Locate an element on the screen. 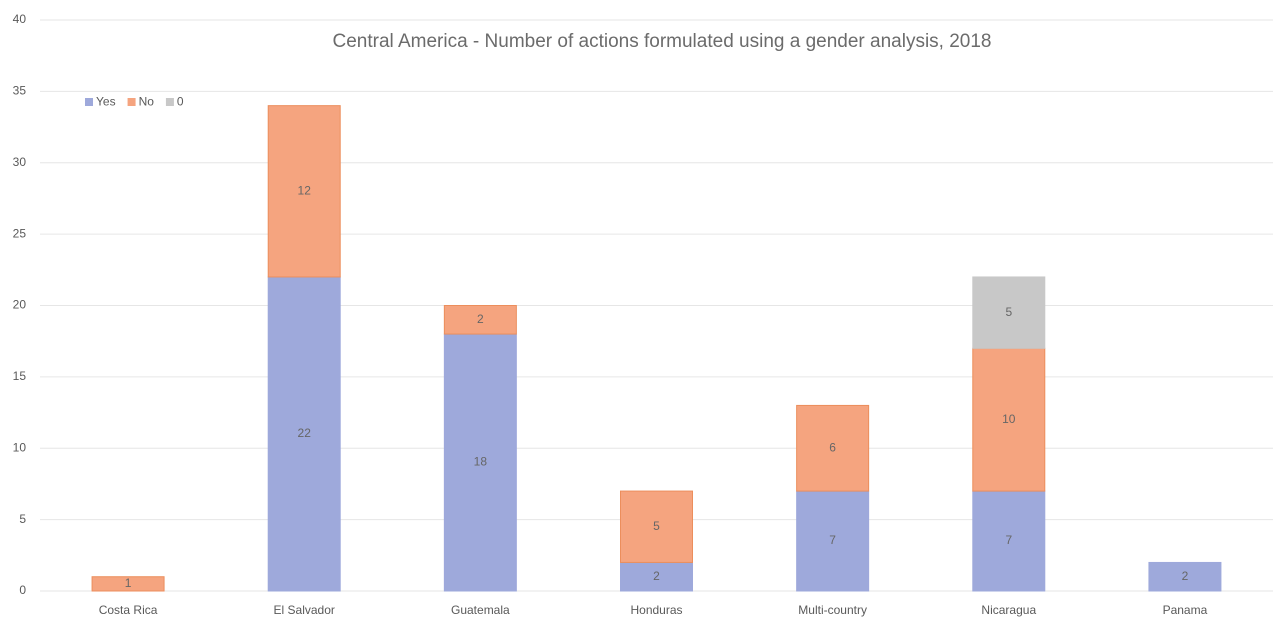 The width and height of the screenshot is (1273, 617). y-tick-label: 5 is located at coordinates (22, 519).